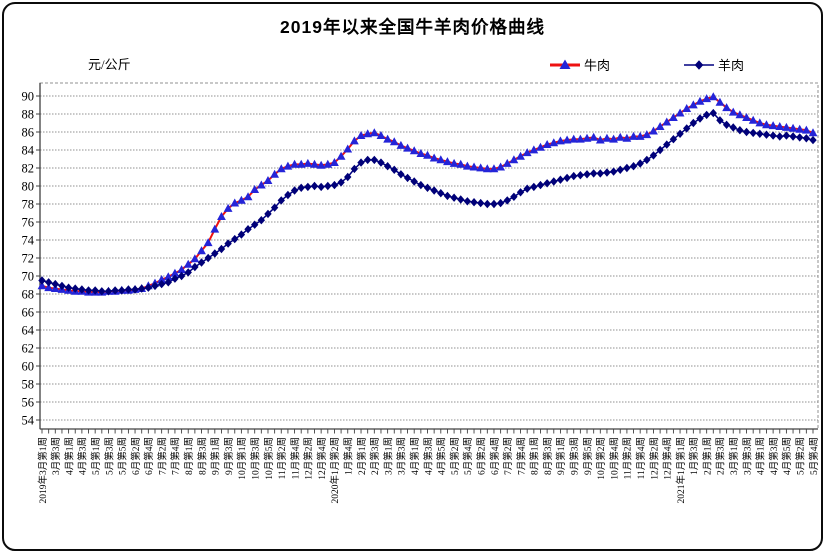 The width and height of the screenshot is (825, 553). What do you see at coordinates (681, 470) in the screenshot?
I see `svg-text: 2021年1月第1周` at bounding box center [681, 470].